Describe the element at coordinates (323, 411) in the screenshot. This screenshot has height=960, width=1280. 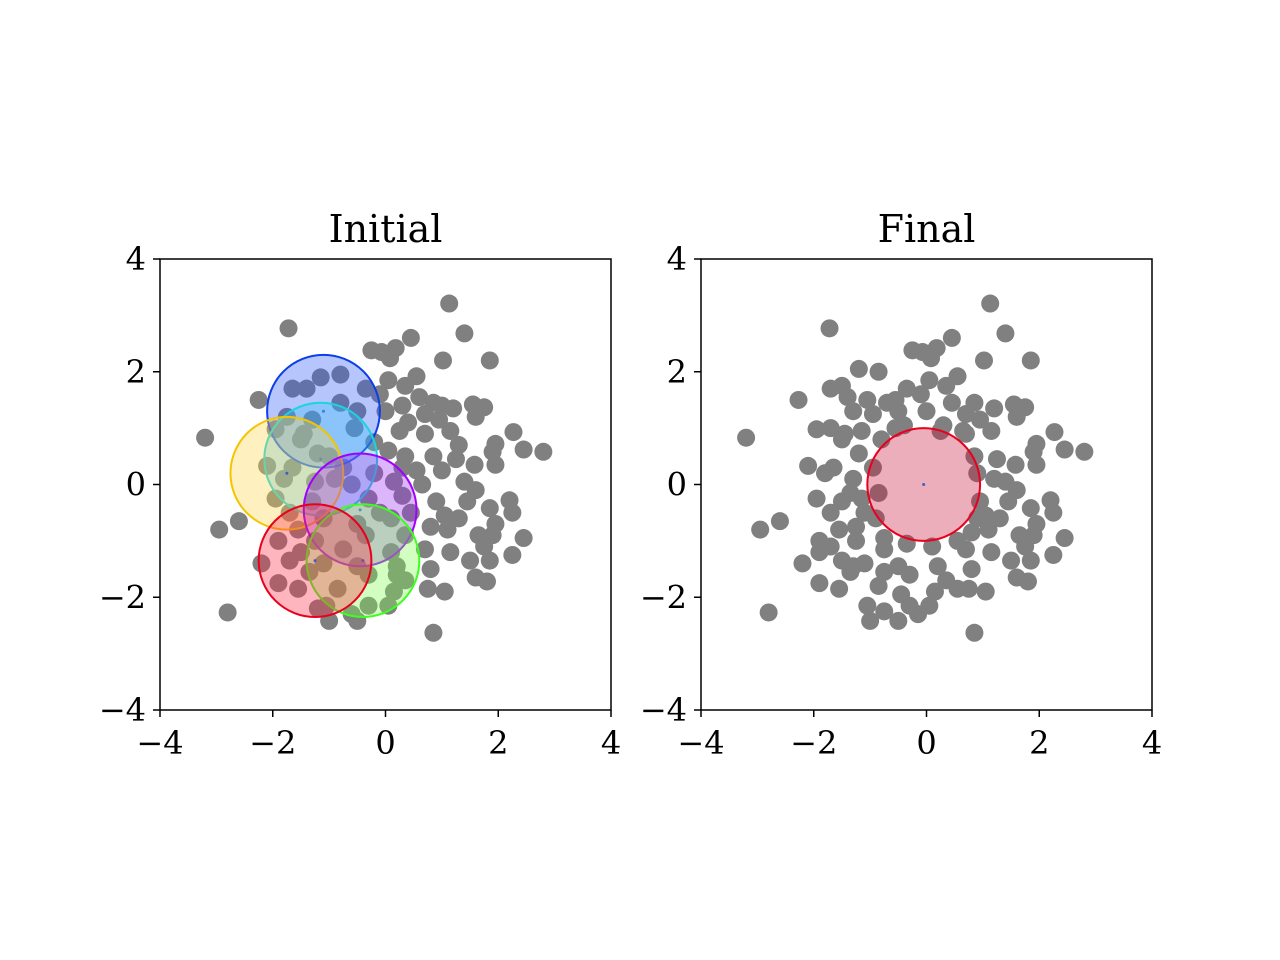
I see `cluster-center-blue-initial` at that location.